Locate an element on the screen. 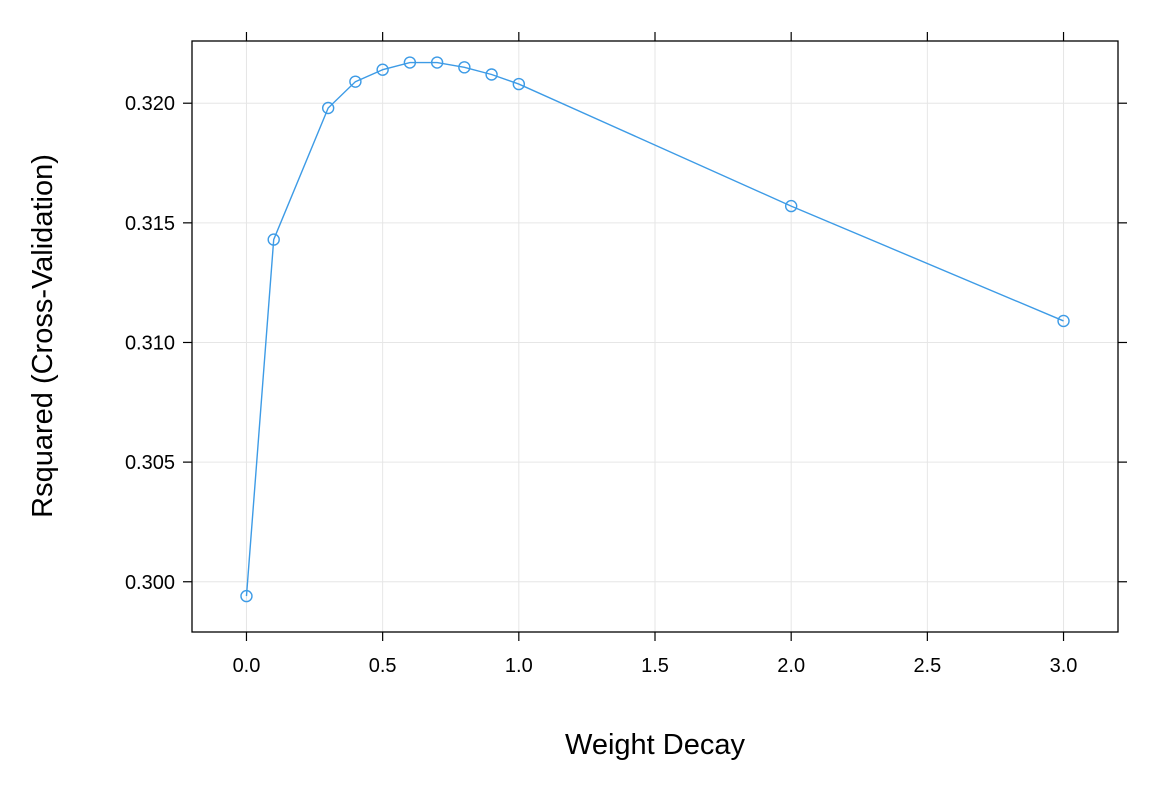 Image resolution: width=1161 pixels, height=798 pixels. y-tick-label: 0.315 is located at coordinates (150, 224).